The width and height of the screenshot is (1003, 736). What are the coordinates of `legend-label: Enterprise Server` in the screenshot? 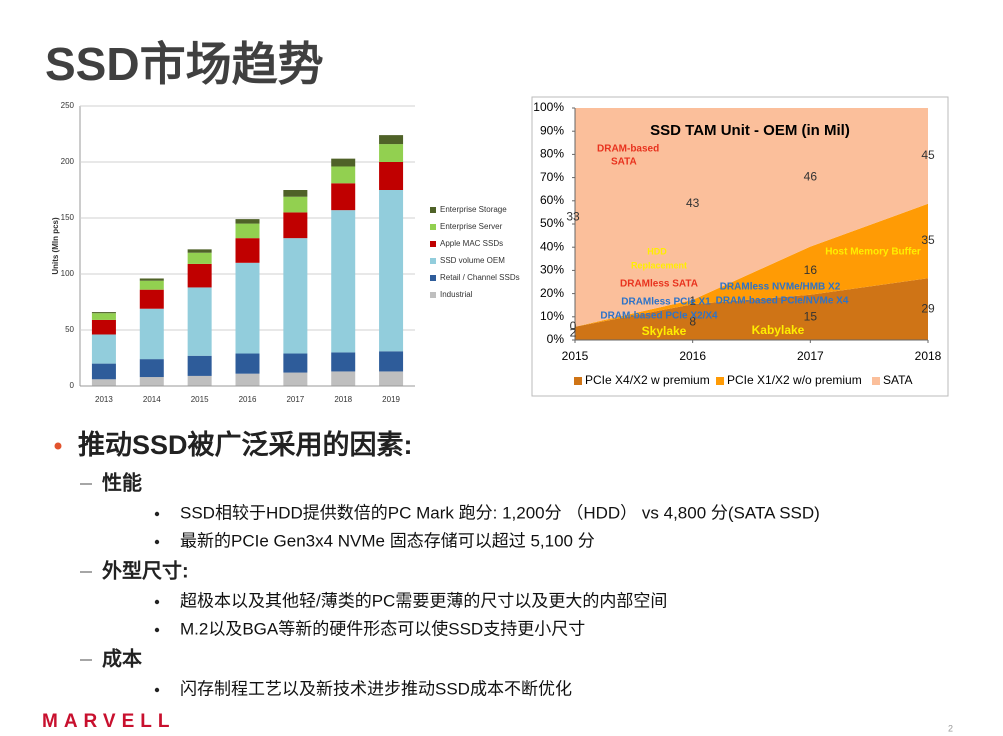 It's located at (471, 226).